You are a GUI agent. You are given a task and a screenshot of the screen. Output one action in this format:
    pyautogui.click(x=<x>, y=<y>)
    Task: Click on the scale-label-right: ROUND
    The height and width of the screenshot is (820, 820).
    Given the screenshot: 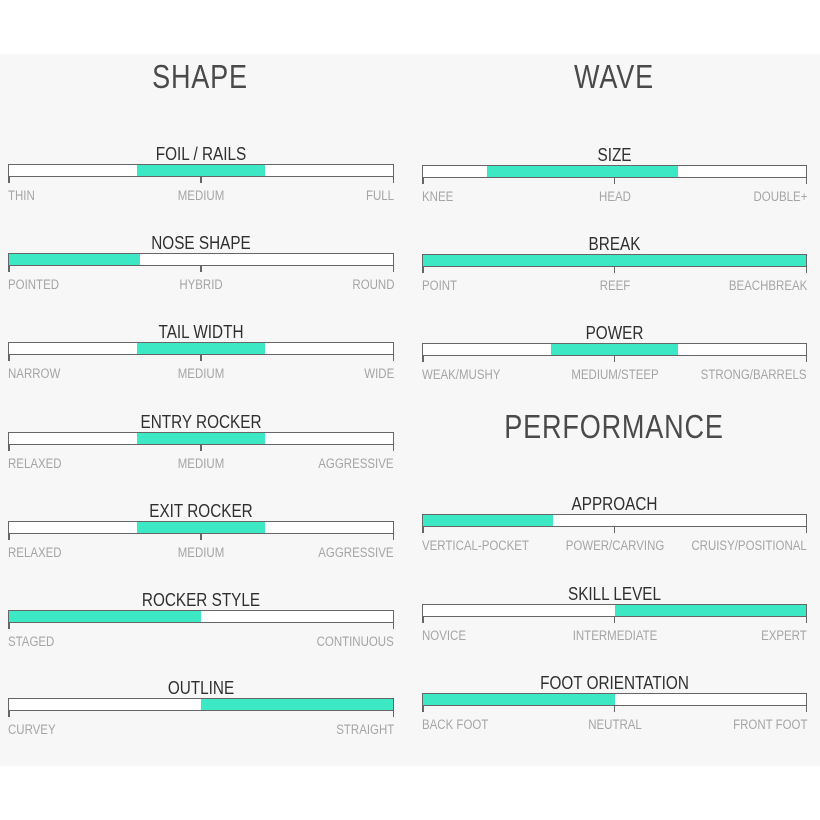 What is the action you would take?
    pyautogui.click(x=372, y=284)
    